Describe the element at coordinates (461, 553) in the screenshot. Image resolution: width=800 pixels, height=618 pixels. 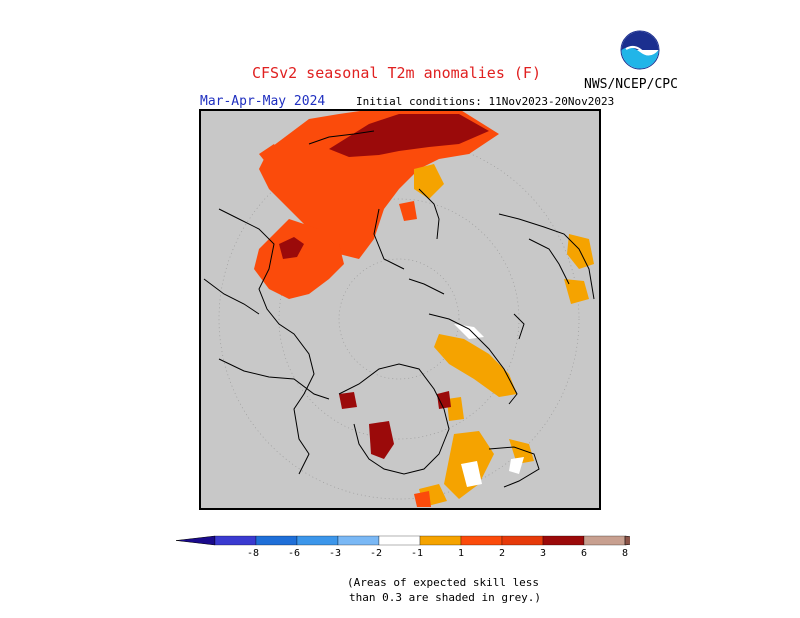
I see `colorbar-tick-label: 1` at that location.